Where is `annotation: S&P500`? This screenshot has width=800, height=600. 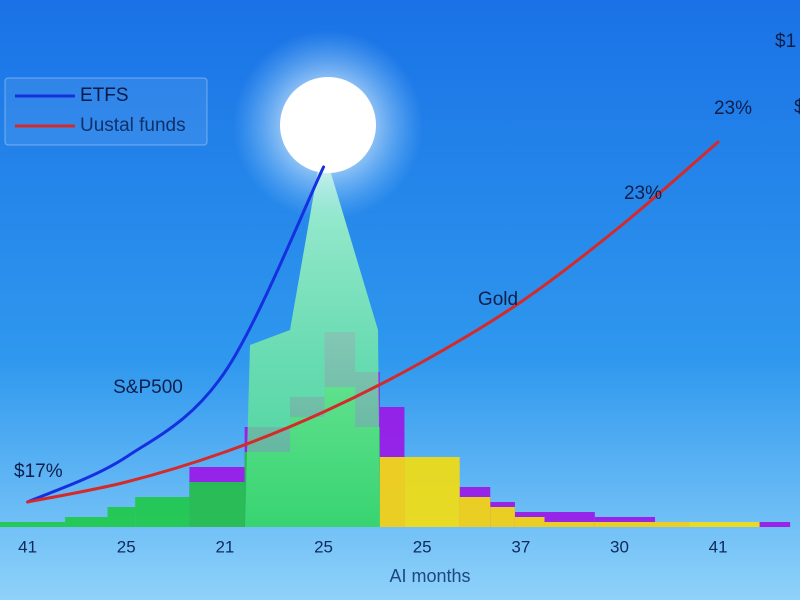 annotation: S&P500 is located at coordinates (148, 387).